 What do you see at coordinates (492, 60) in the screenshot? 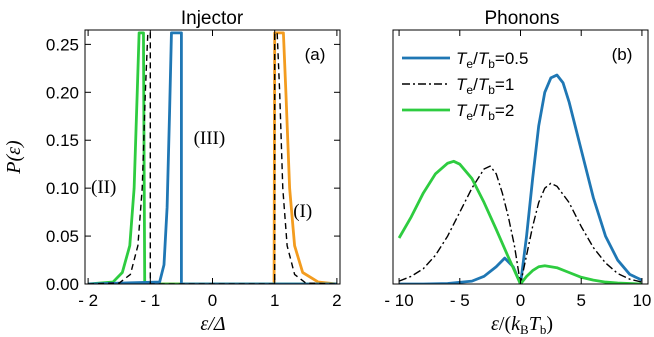
I see `legend-label: Te/Tb=0.5` at bounding box center [492, 60].